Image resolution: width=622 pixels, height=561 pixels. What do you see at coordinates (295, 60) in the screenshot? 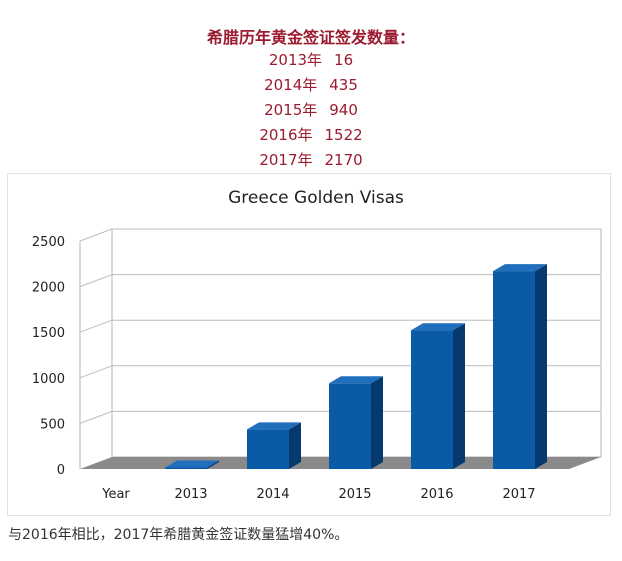
I see `stat-year: 2013年` at bounding box center [295, 60].